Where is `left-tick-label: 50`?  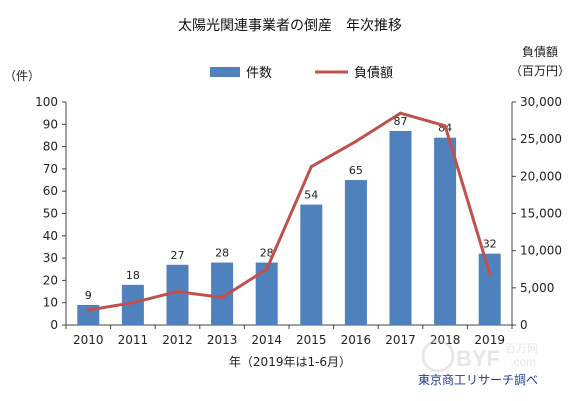
left-tick-label: 50 is located at coordinates (50, 214).